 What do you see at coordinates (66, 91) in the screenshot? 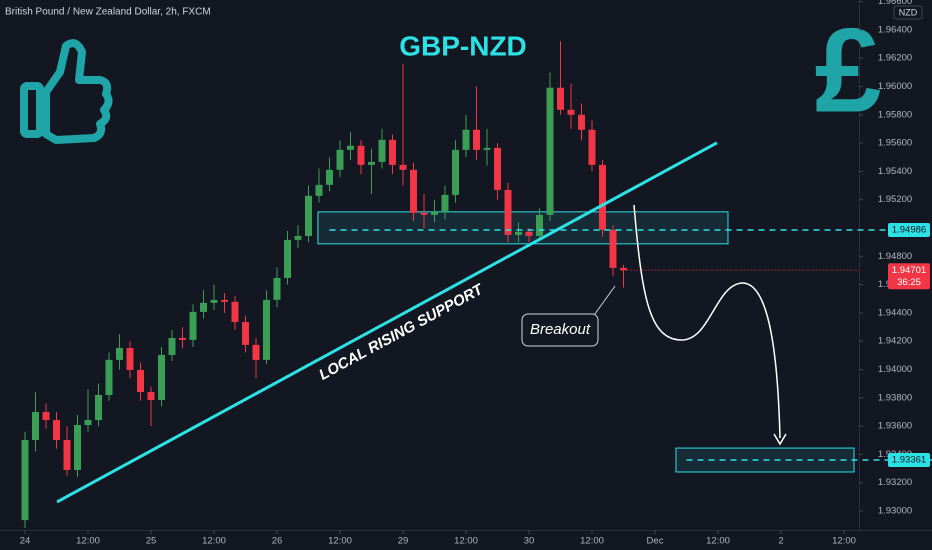
I see `thumbs-up-icon` at bounding box center [66, 91].